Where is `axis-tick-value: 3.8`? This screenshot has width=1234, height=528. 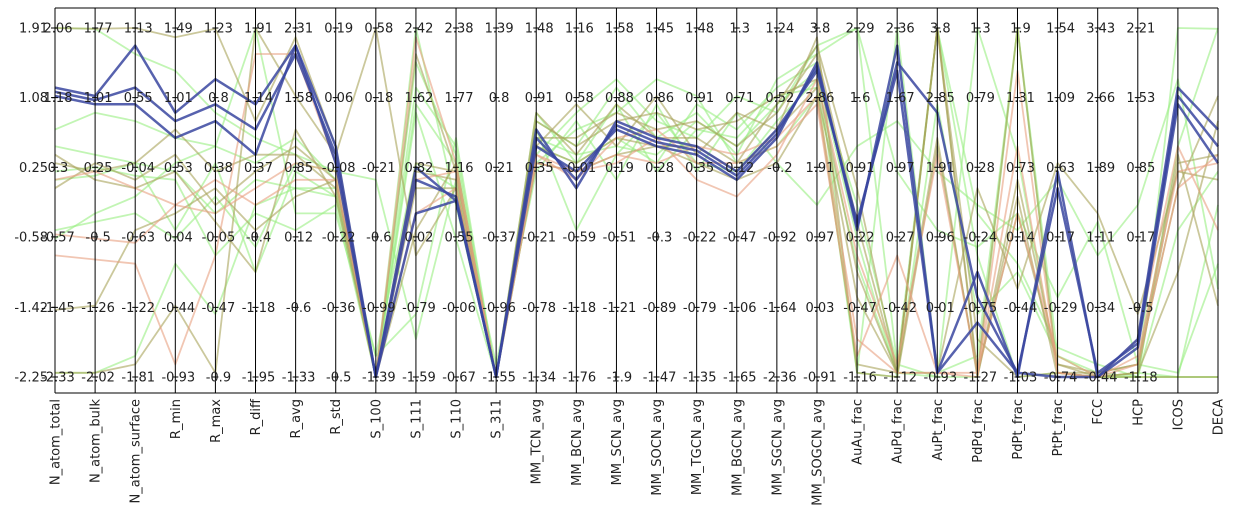
axis-tick-value: 3.8 is located at coordinates (940, 29).